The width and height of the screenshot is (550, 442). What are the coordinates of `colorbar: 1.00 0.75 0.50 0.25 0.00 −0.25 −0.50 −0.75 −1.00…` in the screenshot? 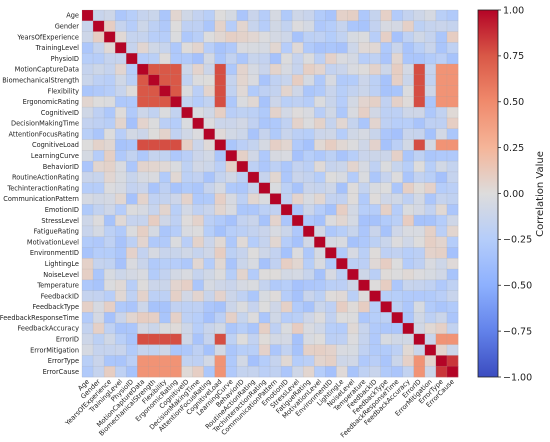 It's located at (511, 194).